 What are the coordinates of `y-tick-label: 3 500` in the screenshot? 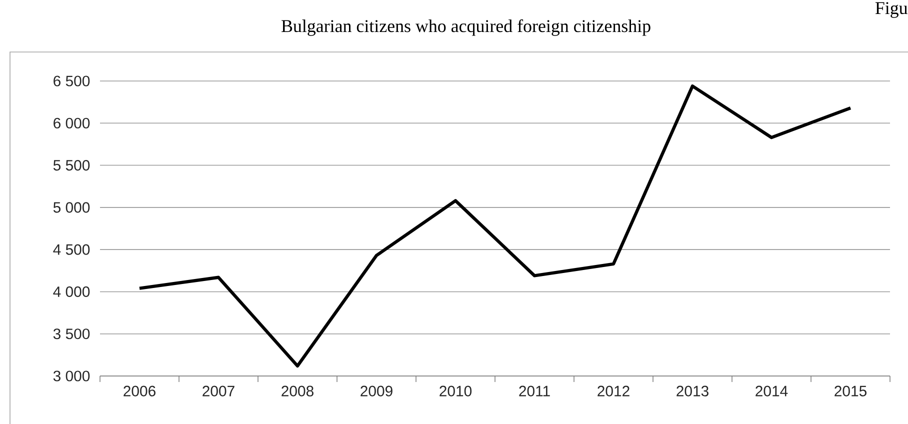 It's located at (71, 334).